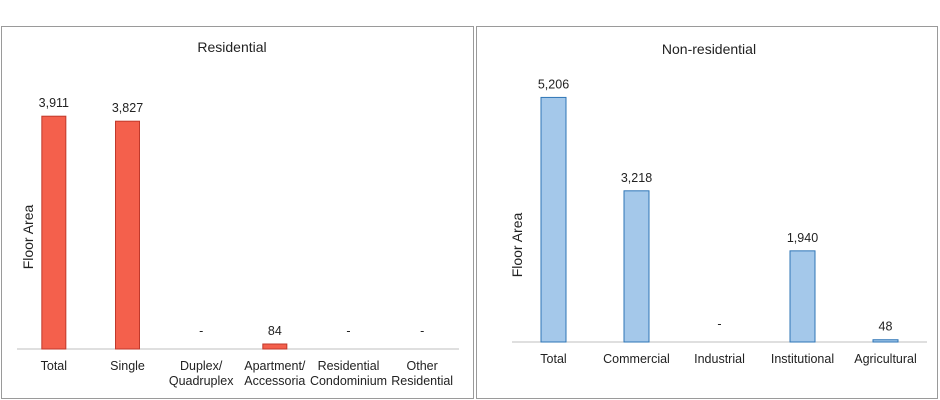 The image size is (940, 400). What do you see at coordinates (553, 84) in the screenshot?
I see `non-residential-data-label-0: 5,206` at bounding box center [553, 84].